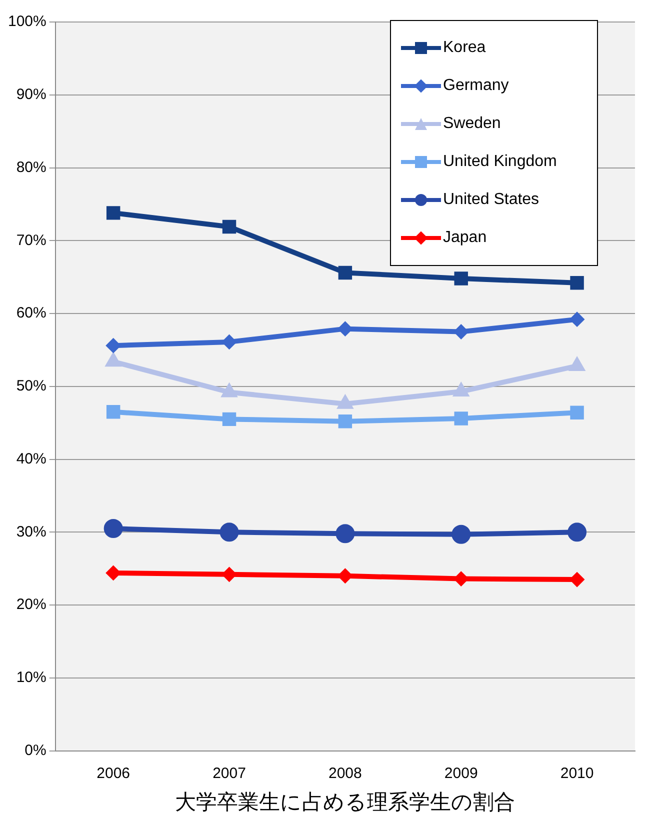 The image size is (645, 820). Describe the element at coordinates (465, 238) in the screenshot. I see `legend-label: Japan` at that location.